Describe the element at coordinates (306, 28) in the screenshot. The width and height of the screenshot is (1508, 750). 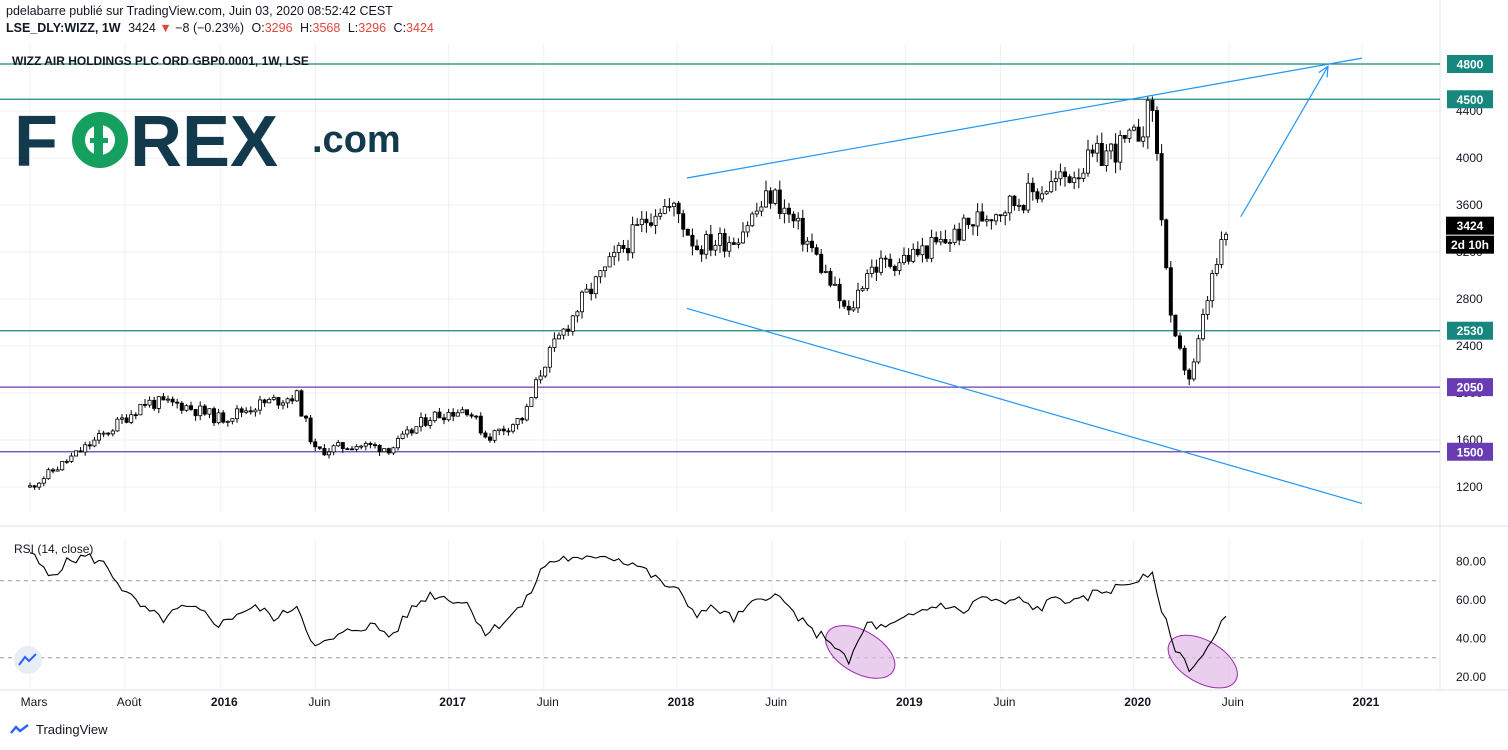
I see `high-label: H:` at that location.